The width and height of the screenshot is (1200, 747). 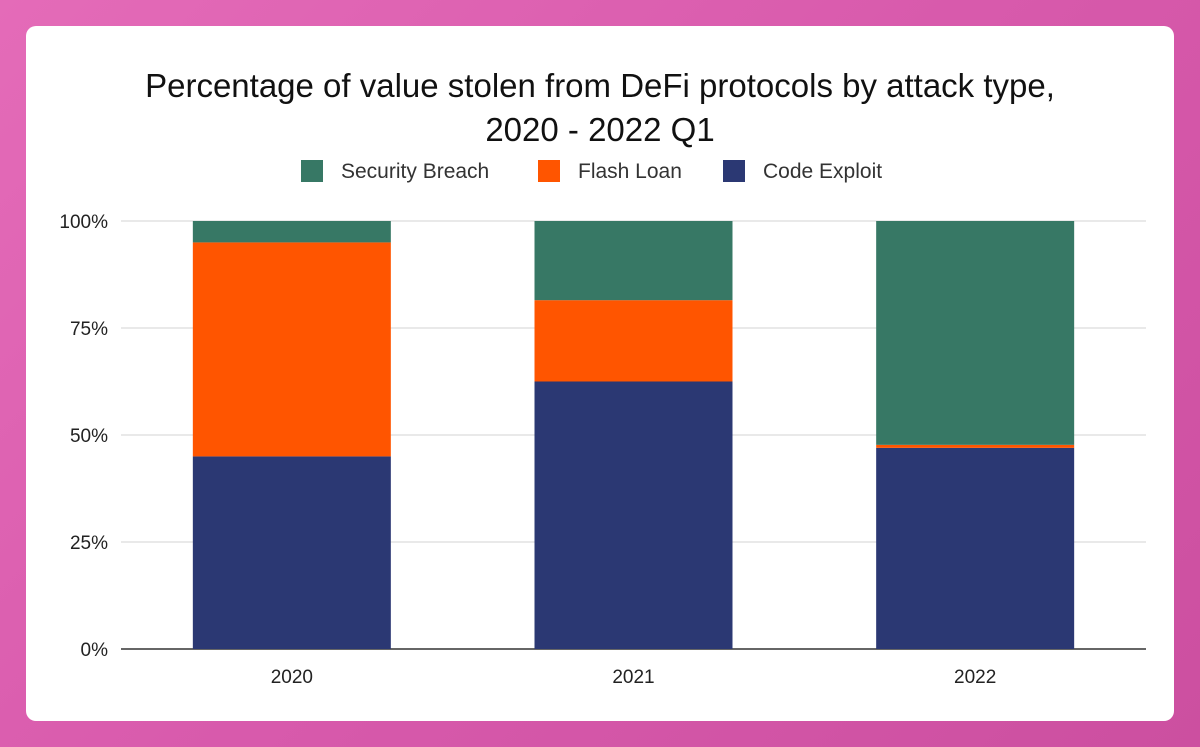 What do you see at coordinates (633, 261) in the screenshot?
I see `bar-security-breach-2021` at bounding box center [633, 261].